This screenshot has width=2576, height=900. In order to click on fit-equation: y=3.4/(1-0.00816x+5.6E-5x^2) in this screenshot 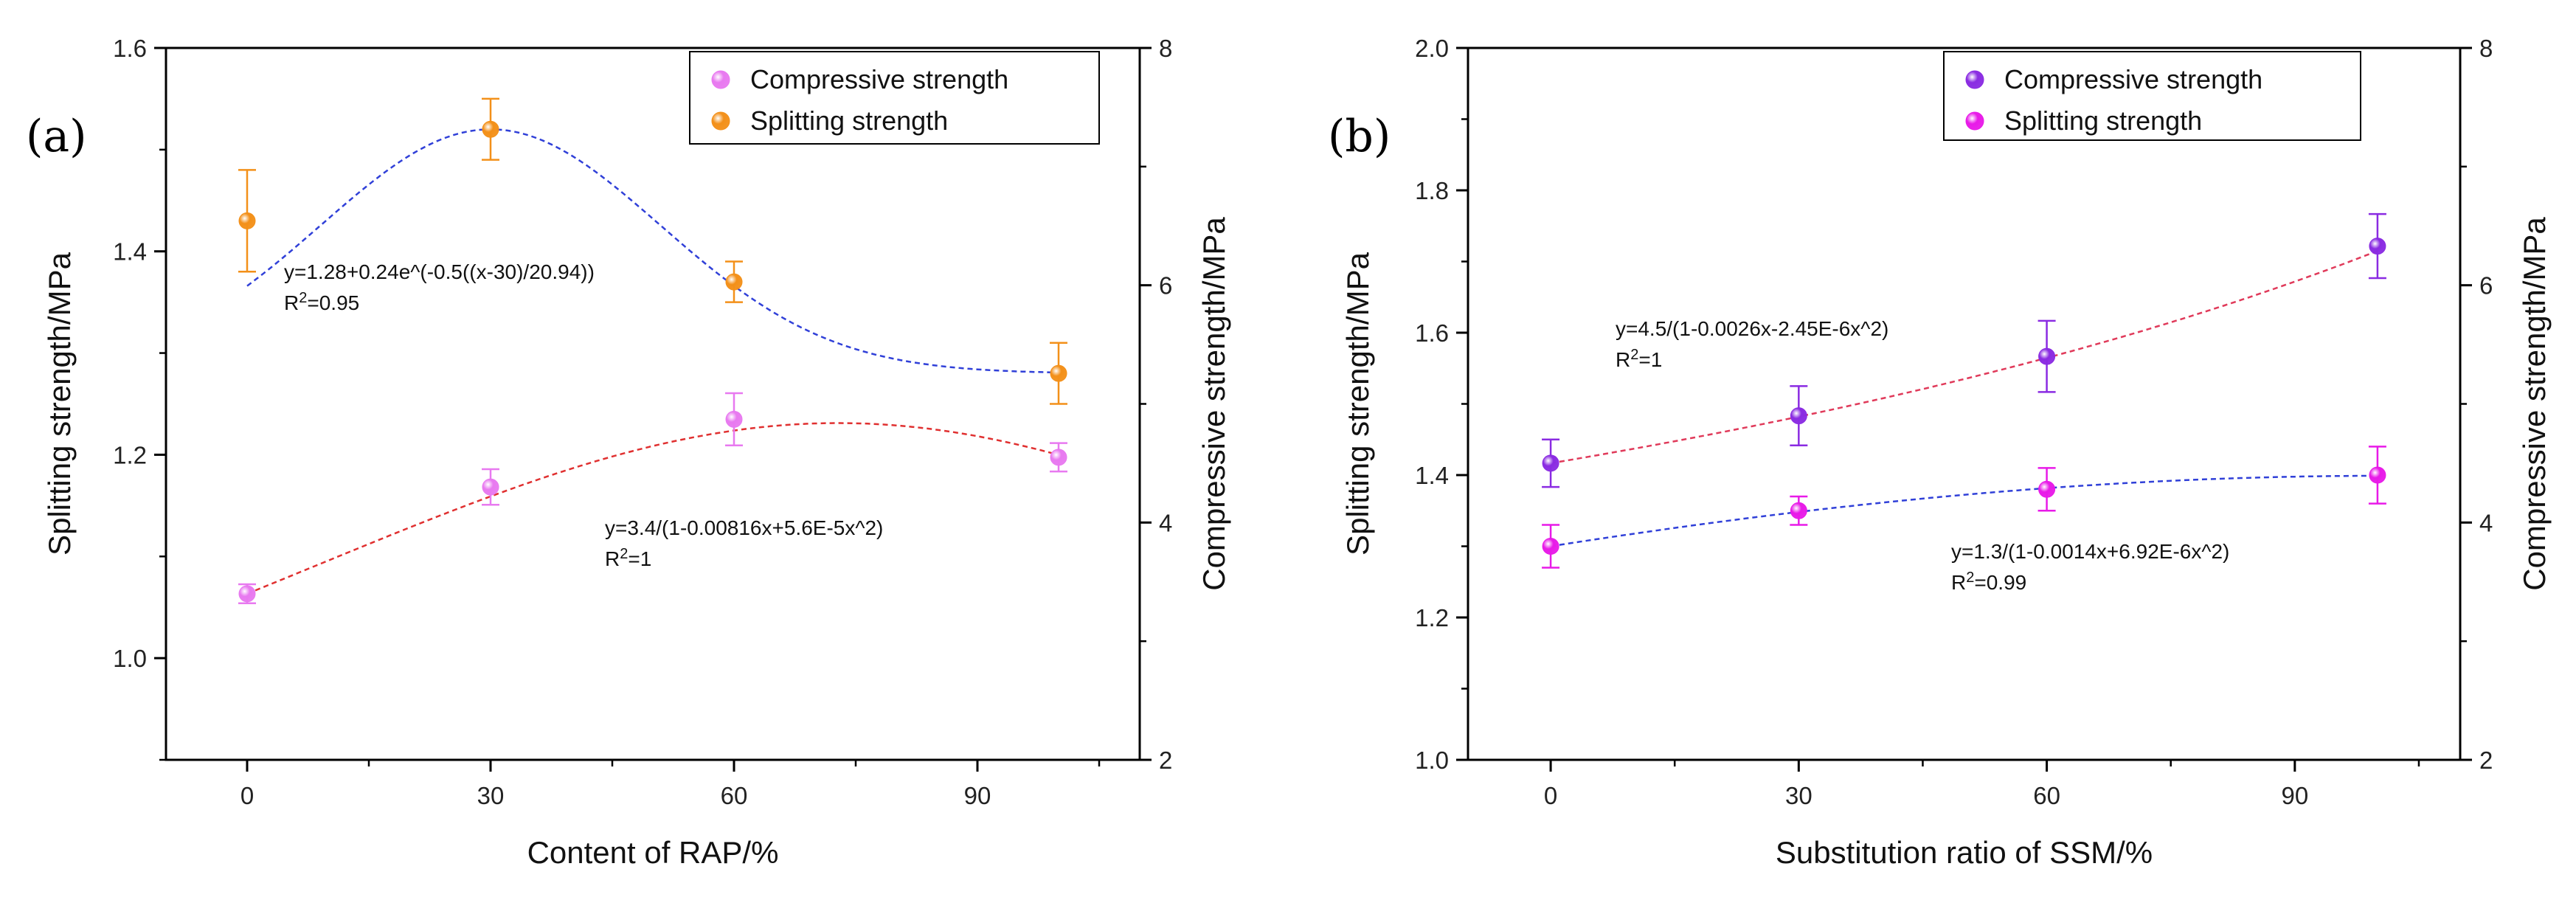, I will do `click(744, 527)`.